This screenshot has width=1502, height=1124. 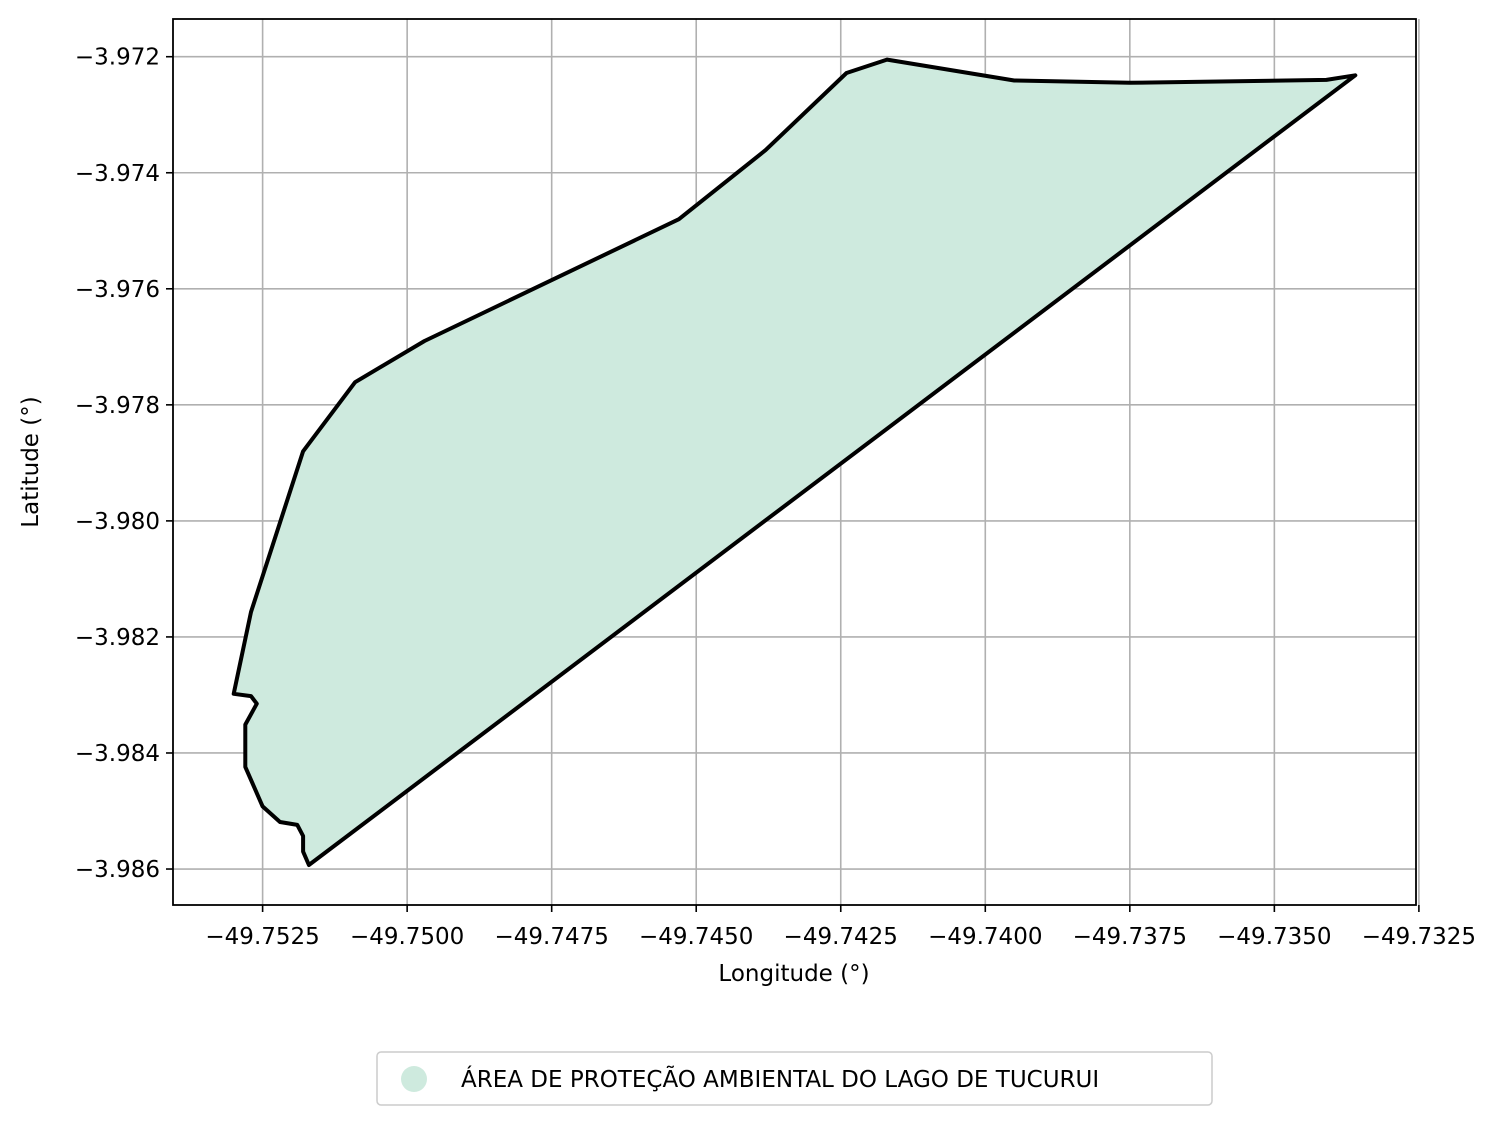 I want to click on y-tick-label: −3.984, so click(x=117, y=754).